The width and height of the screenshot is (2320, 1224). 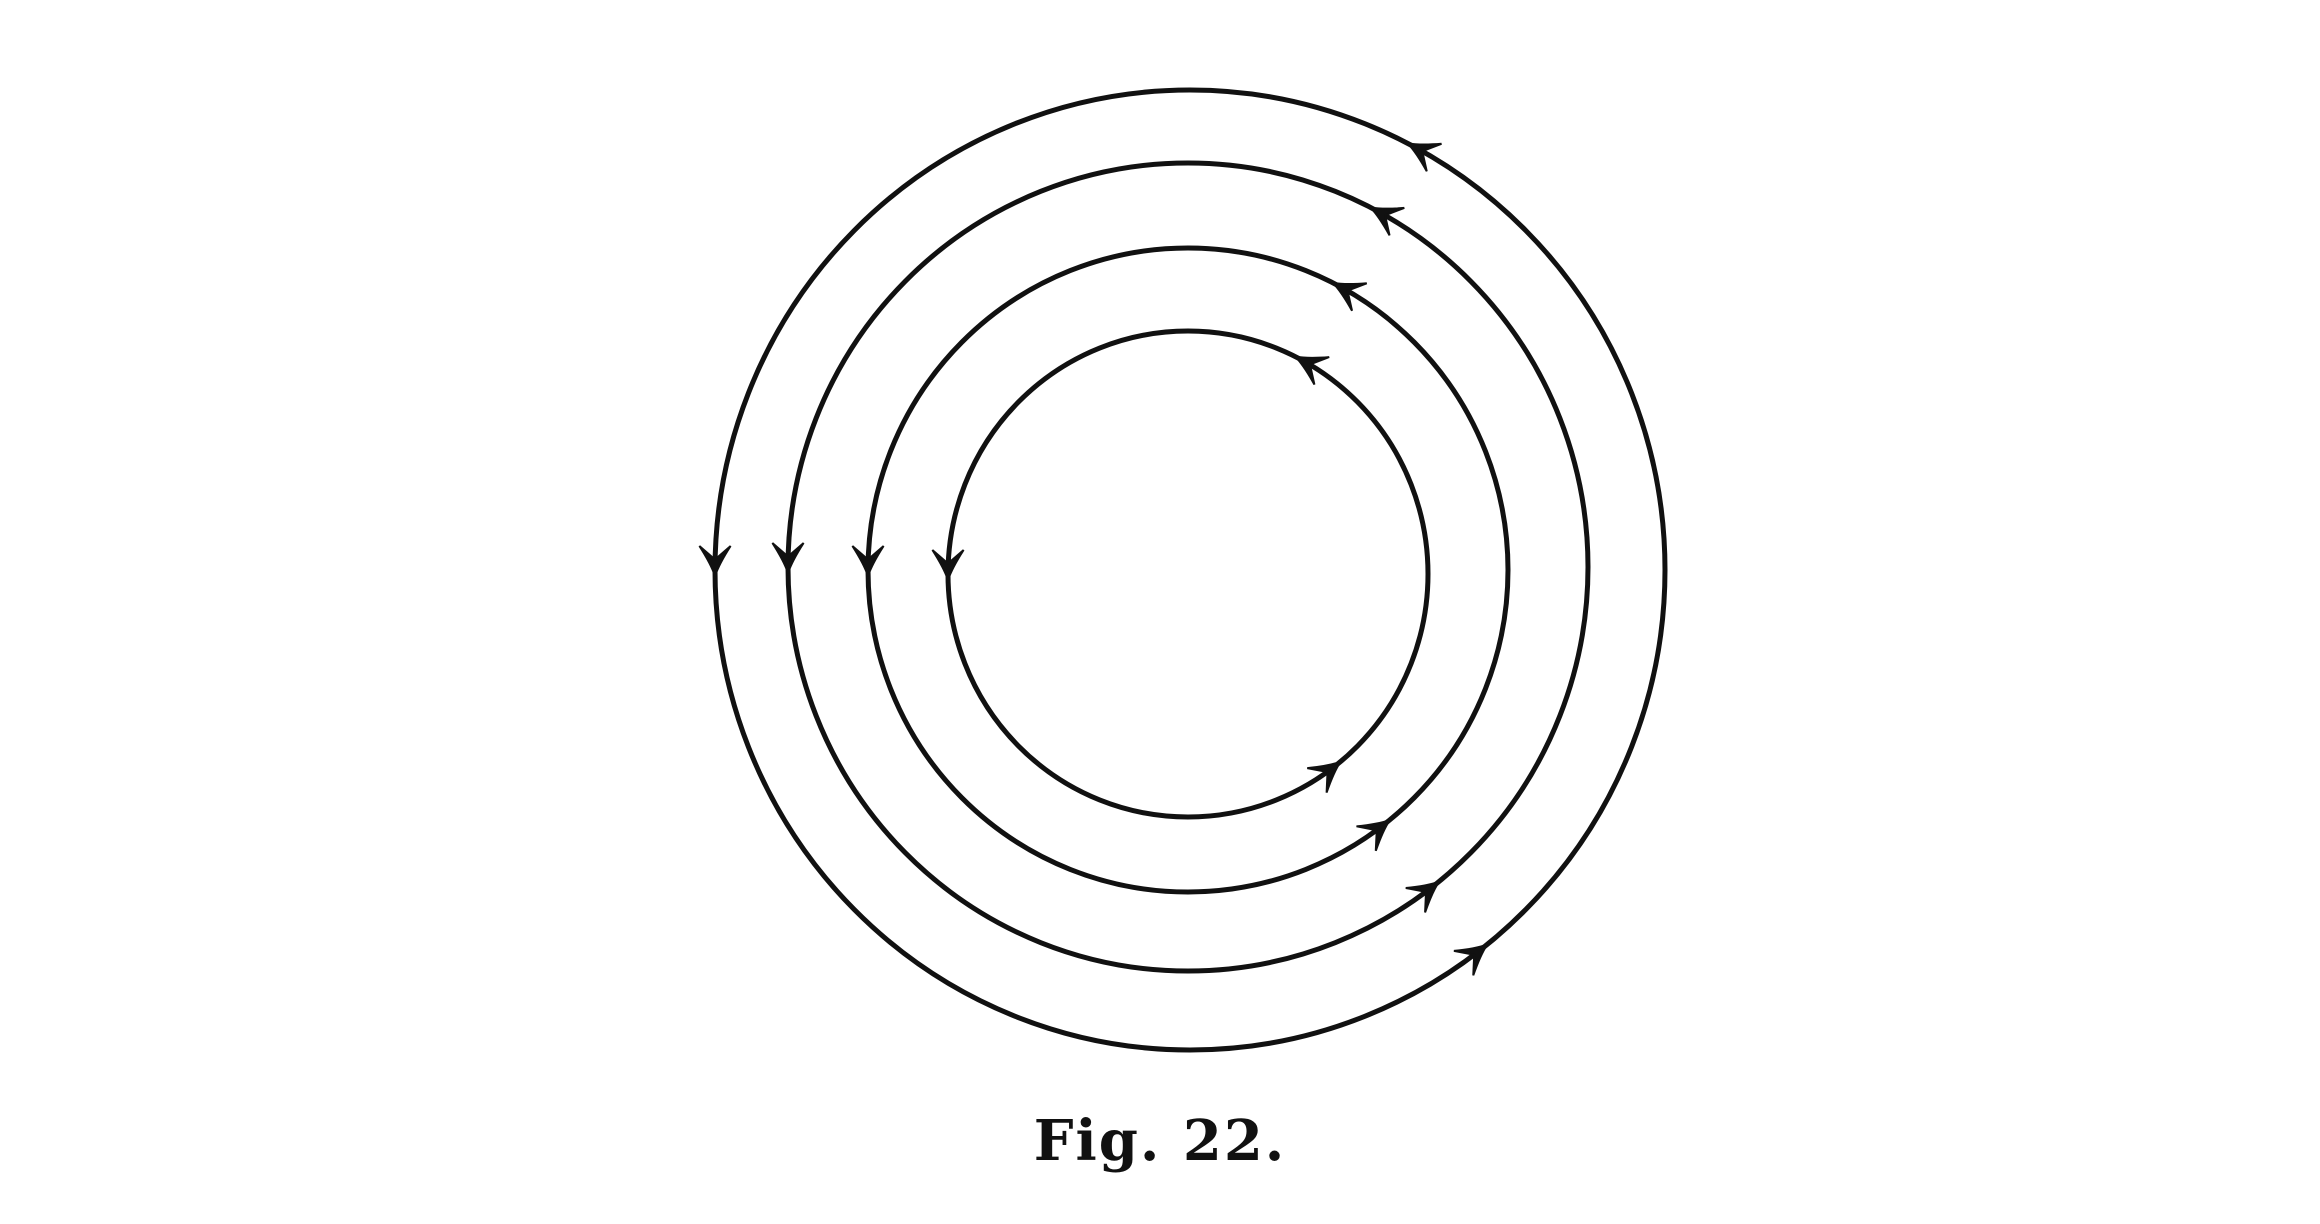 I want to click on ring-3-arrow-lower-right, so click(x=1374, y=835).